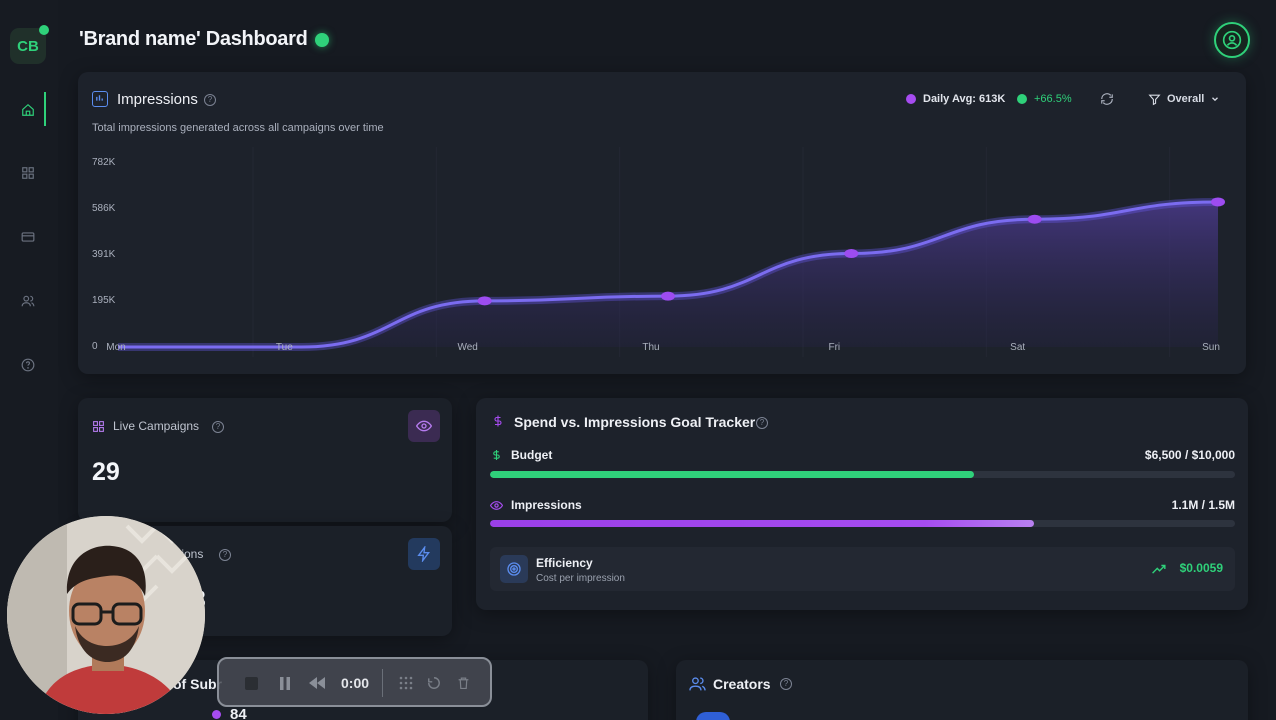 Image resolution: width=1276 pixels, height=720 pixels. I want to click on grid-icon, so click(98, 426).